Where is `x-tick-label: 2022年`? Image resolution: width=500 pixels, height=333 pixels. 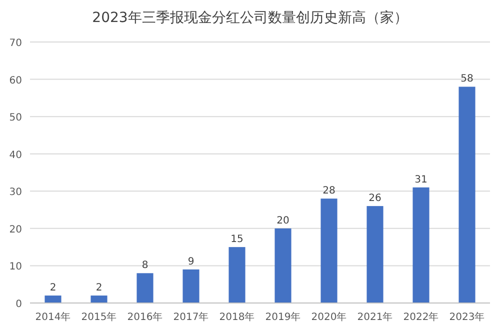 x-tick-label: 2022年 is located at coordinates (421, 317).